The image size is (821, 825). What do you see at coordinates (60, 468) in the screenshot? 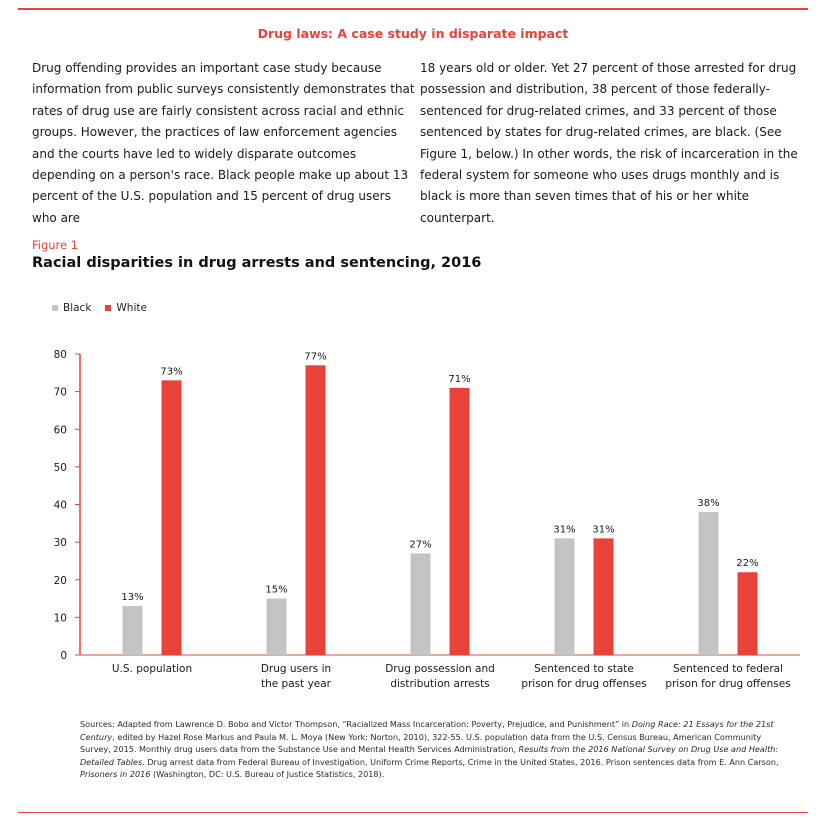
I see `y-tick-label-50: 50` at bounding box center [60, 468].